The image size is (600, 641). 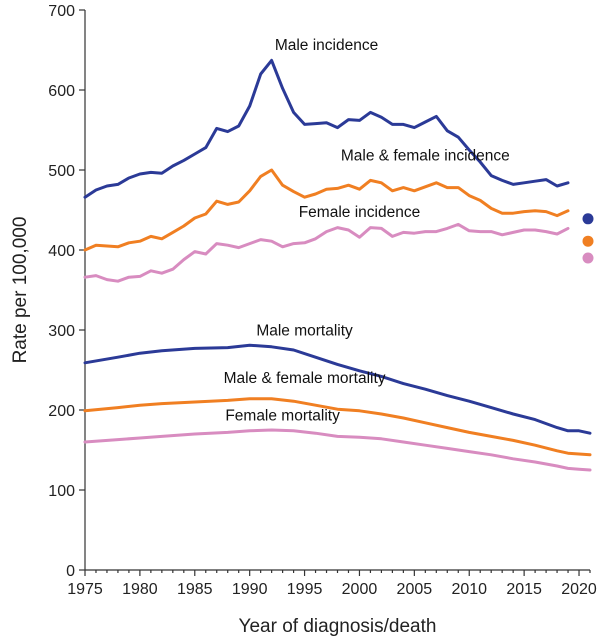 What do you see at coordinates (338, 626) in the screenshot?
I see `x-axis-title: Year of diagnosis/death` at bounding box center [338, 626].